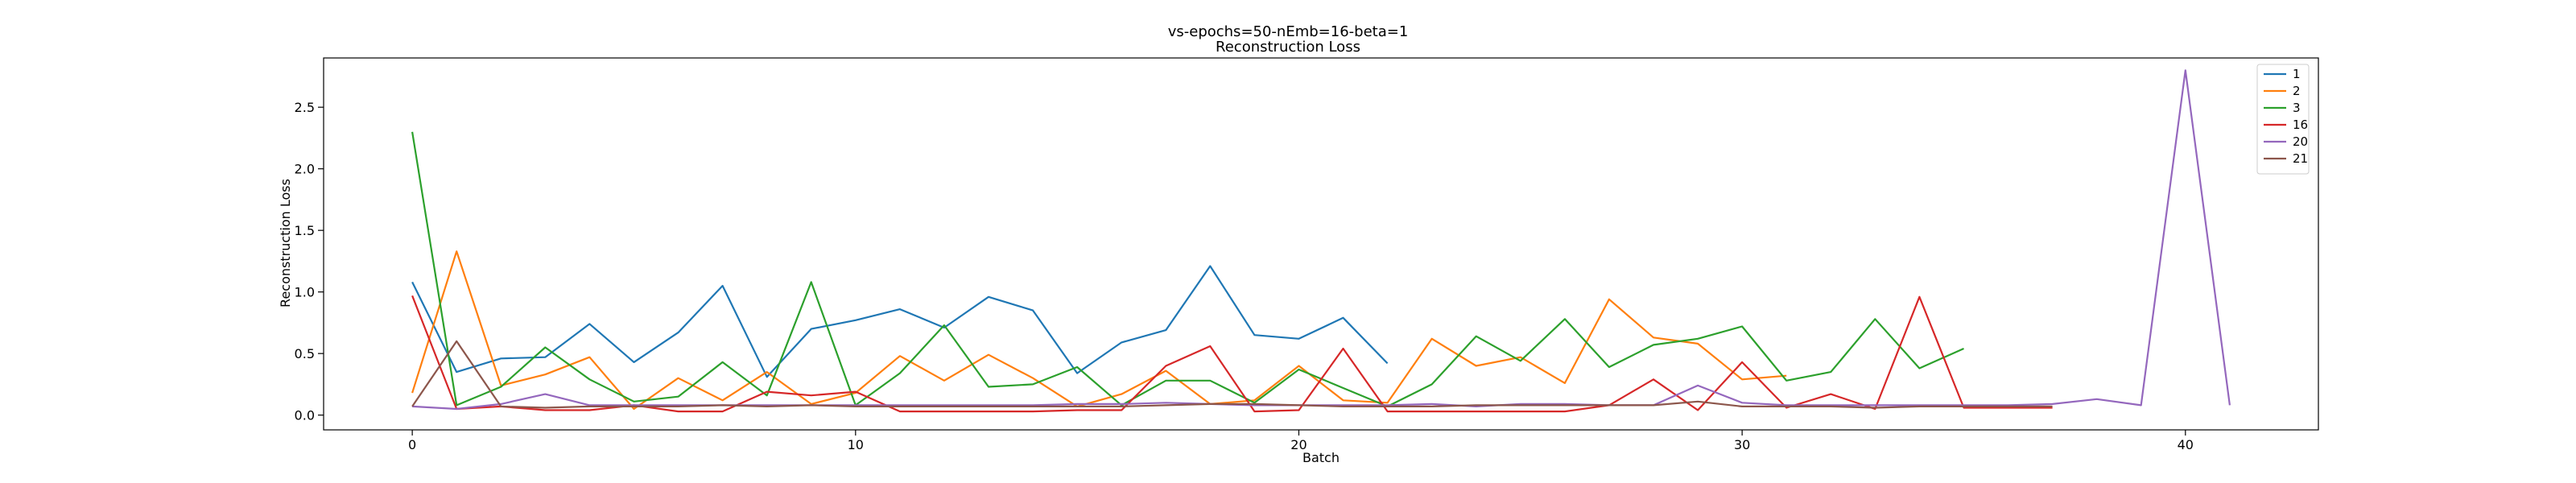 Image resolution: width=2576 pixels, height=483 pixels. Describe the element at coordinates (1288, 47) in the screenshot. I see `chart-subtitle: Reconstruction Loss` at that location.